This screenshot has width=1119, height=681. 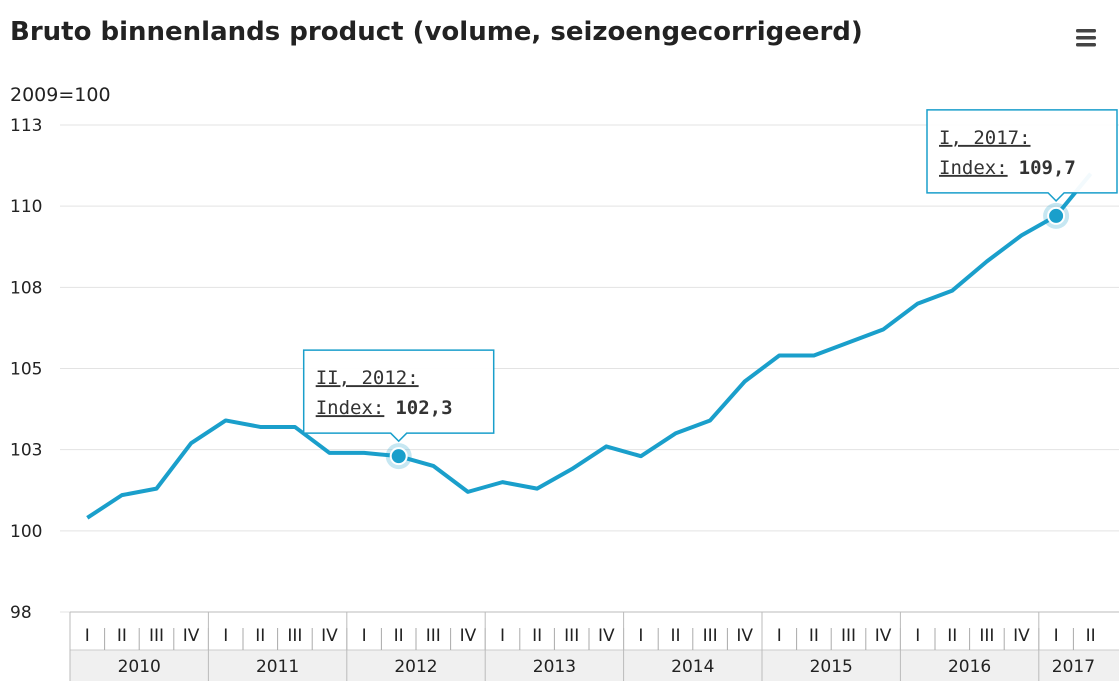 What do you see at coordinates (969, 667) in the screenshot?
I see `x-group-label: 2016` at bounding box center [969, 667].